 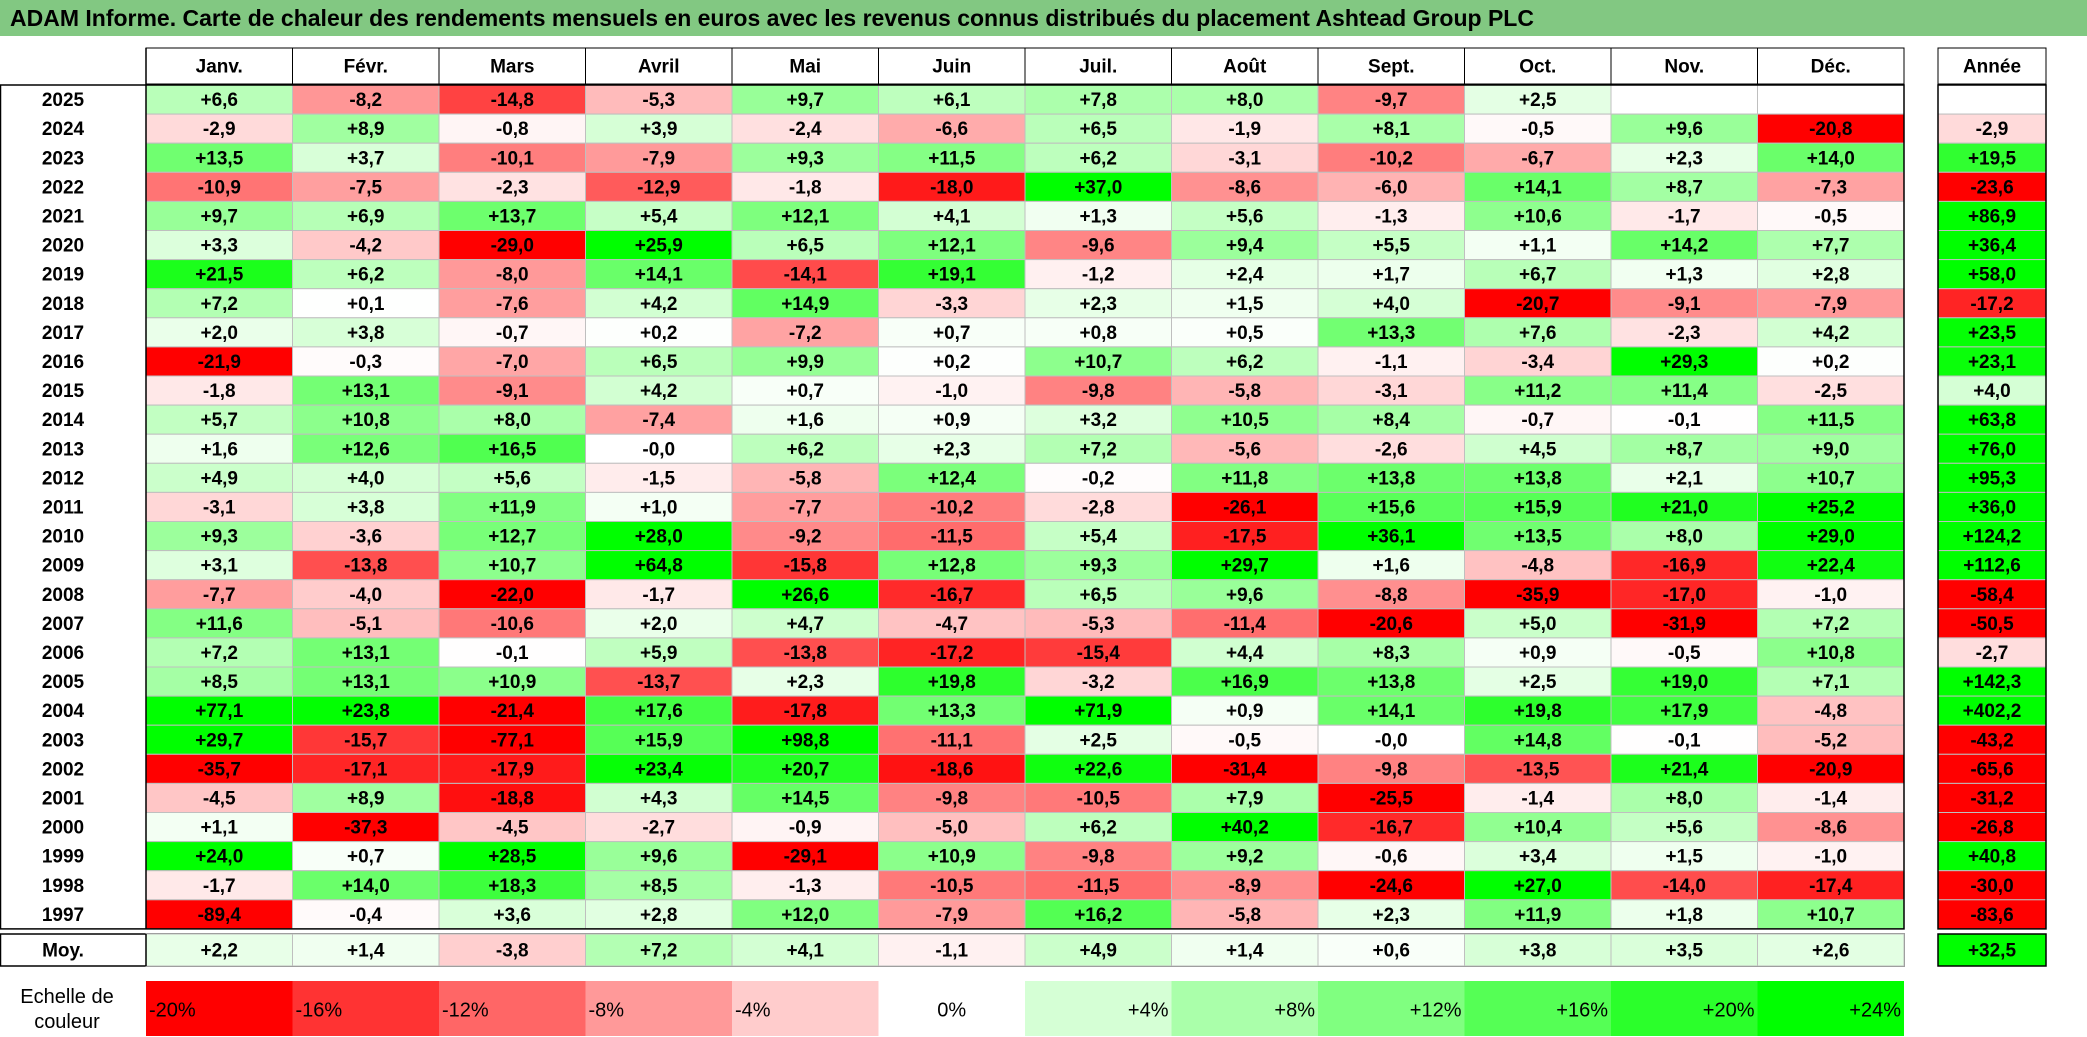 I want to click on scale-swatch-label: +12%, so click(x=1436, y=1011).